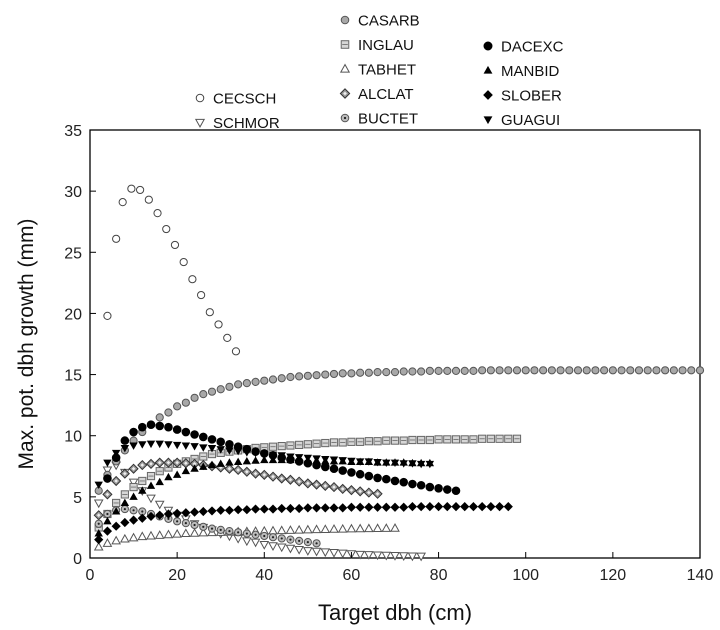 The image size is (720, 630). I want to click on legend-label-alclat: ALCLAT, so click(386, 94).